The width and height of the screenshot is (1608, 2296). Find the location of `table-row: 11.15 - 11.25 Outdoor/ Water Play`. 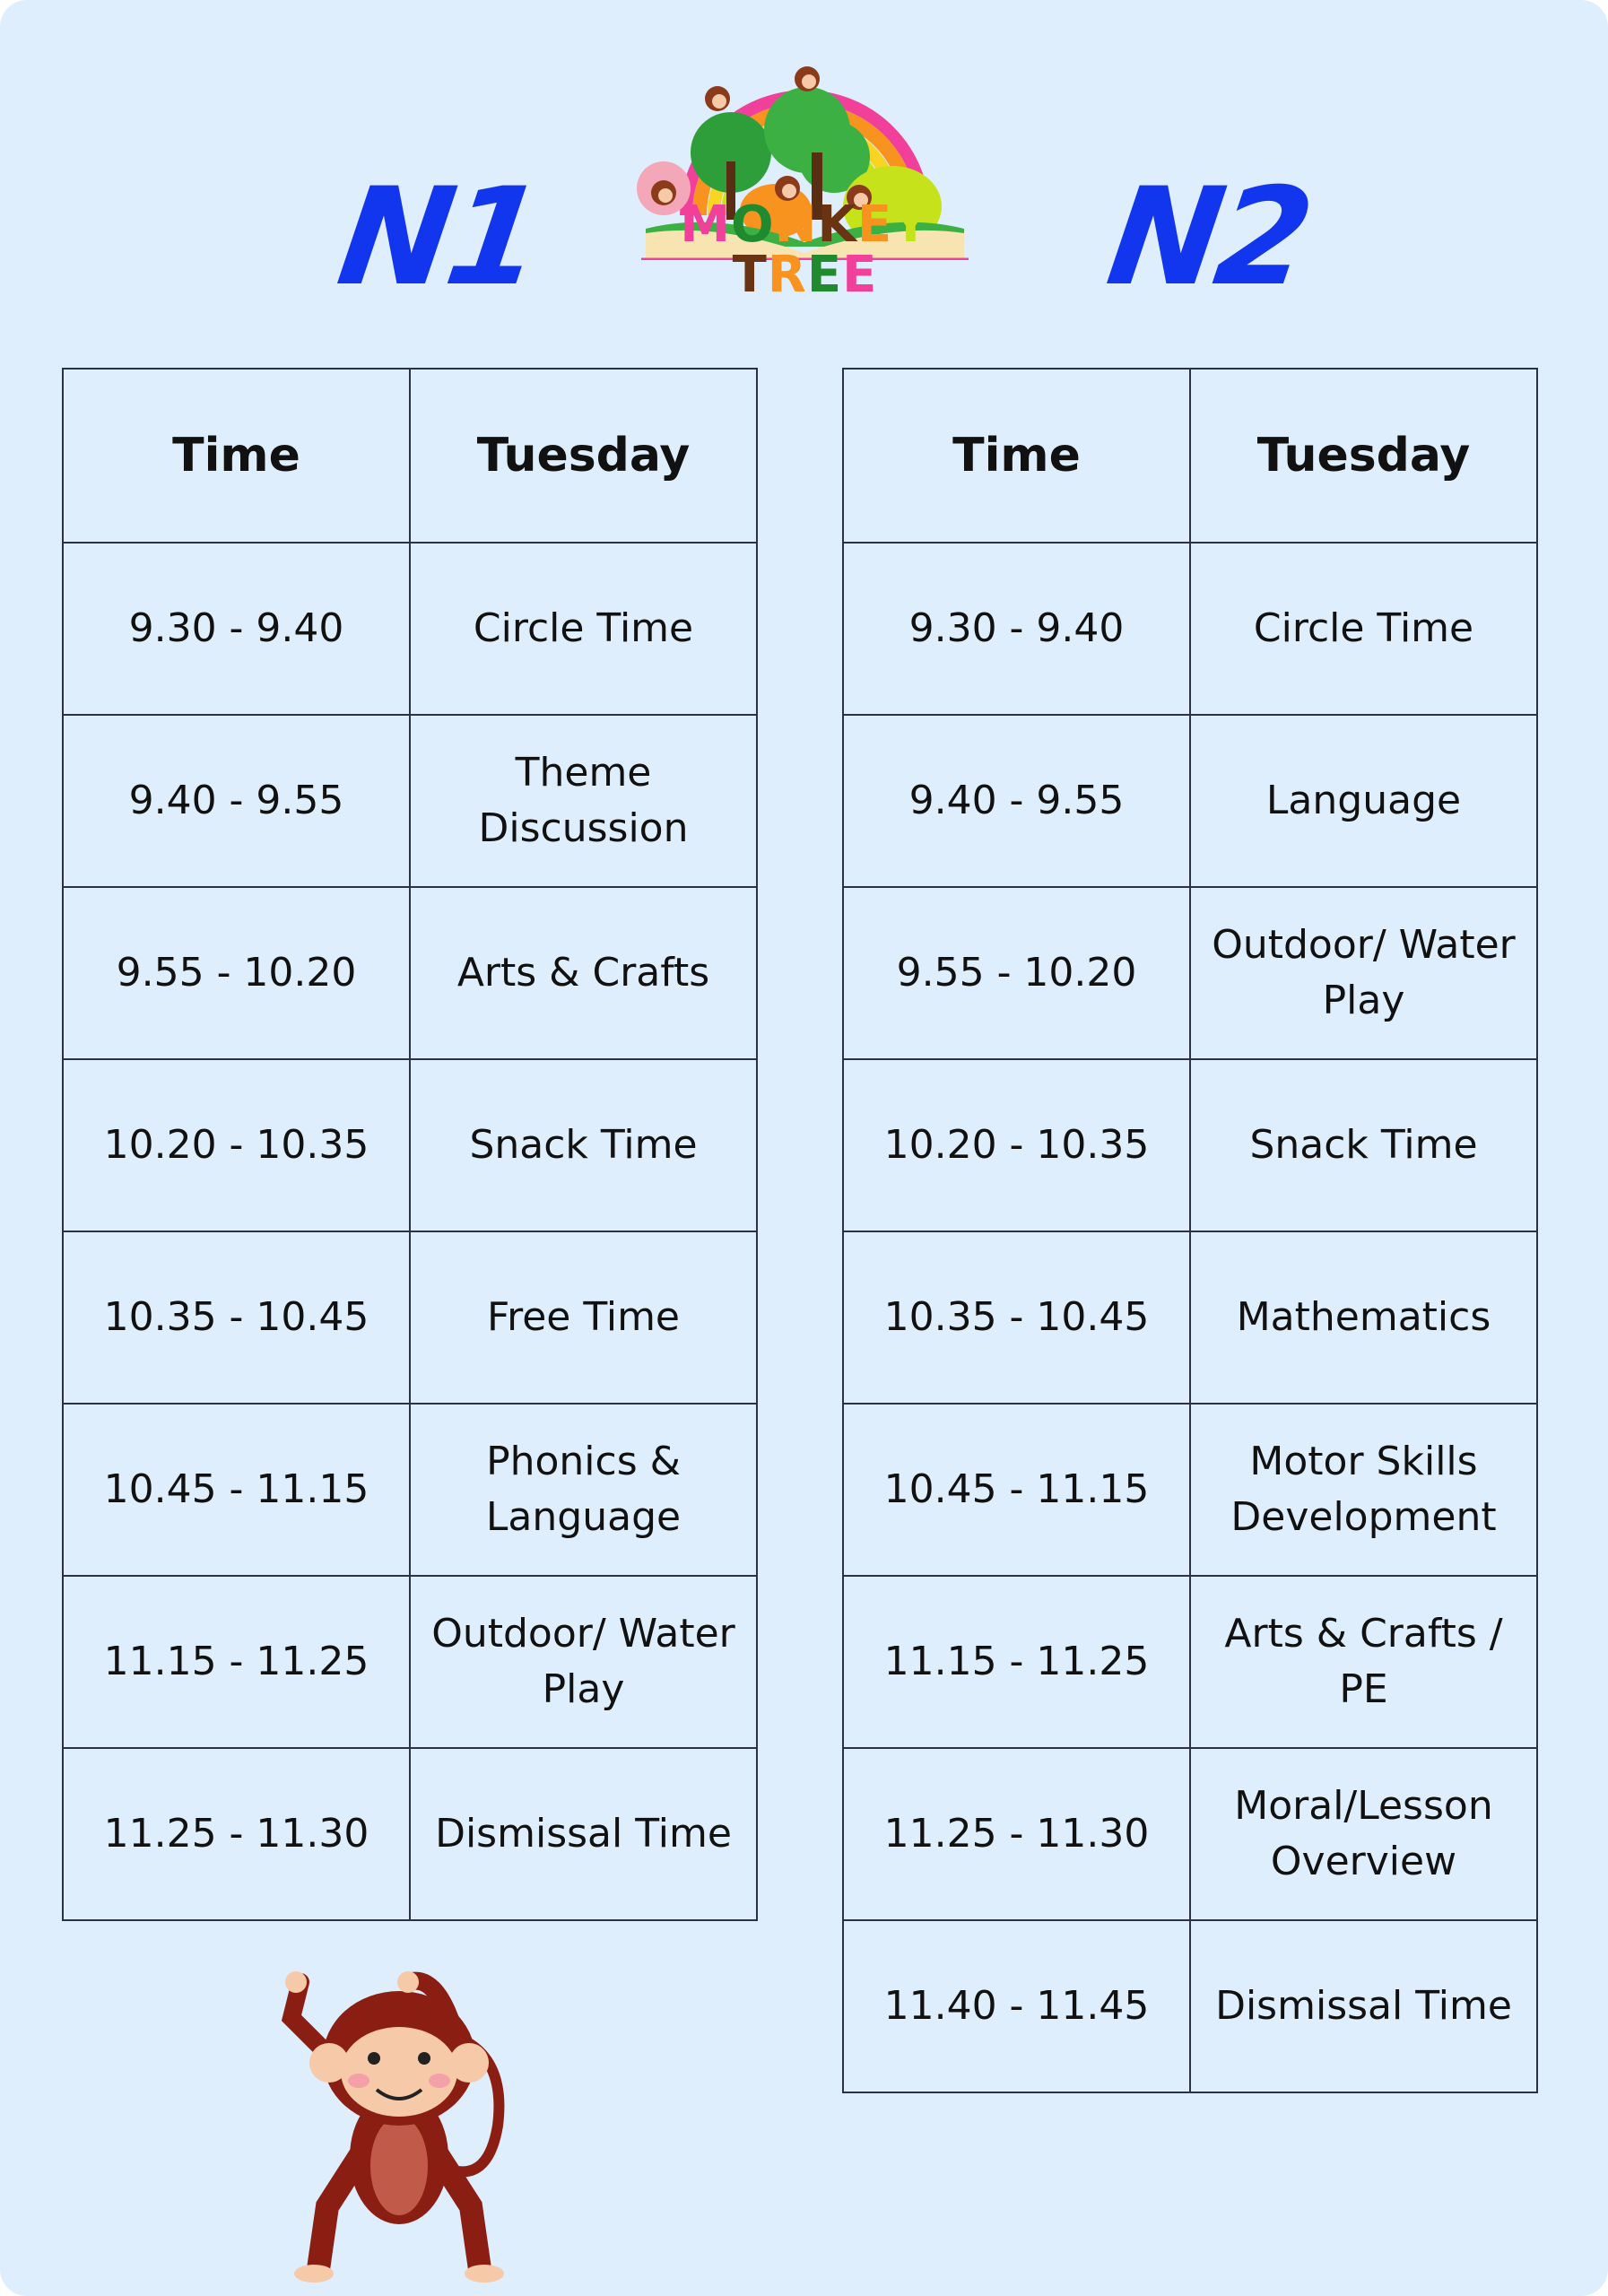

table-row: 11.15 - 11.25 Outdoor/ Water Play is located at coordinates (410, 1662).